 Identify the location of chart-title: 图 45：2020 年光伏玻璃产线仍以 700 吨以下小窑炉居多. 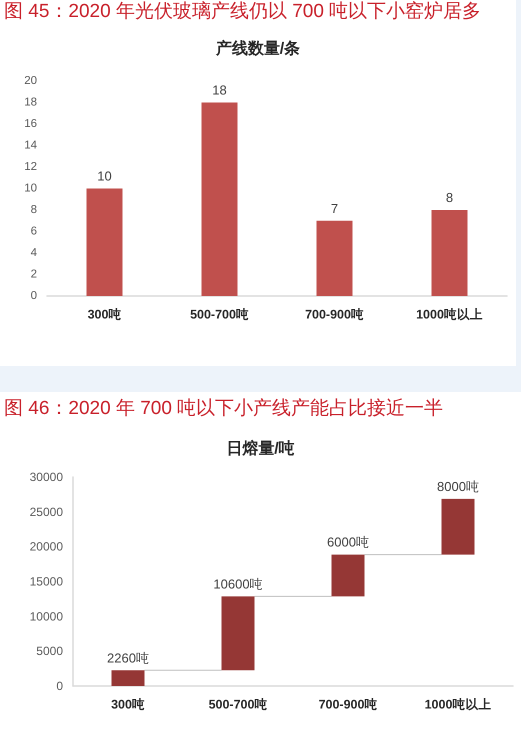
(243, 11).